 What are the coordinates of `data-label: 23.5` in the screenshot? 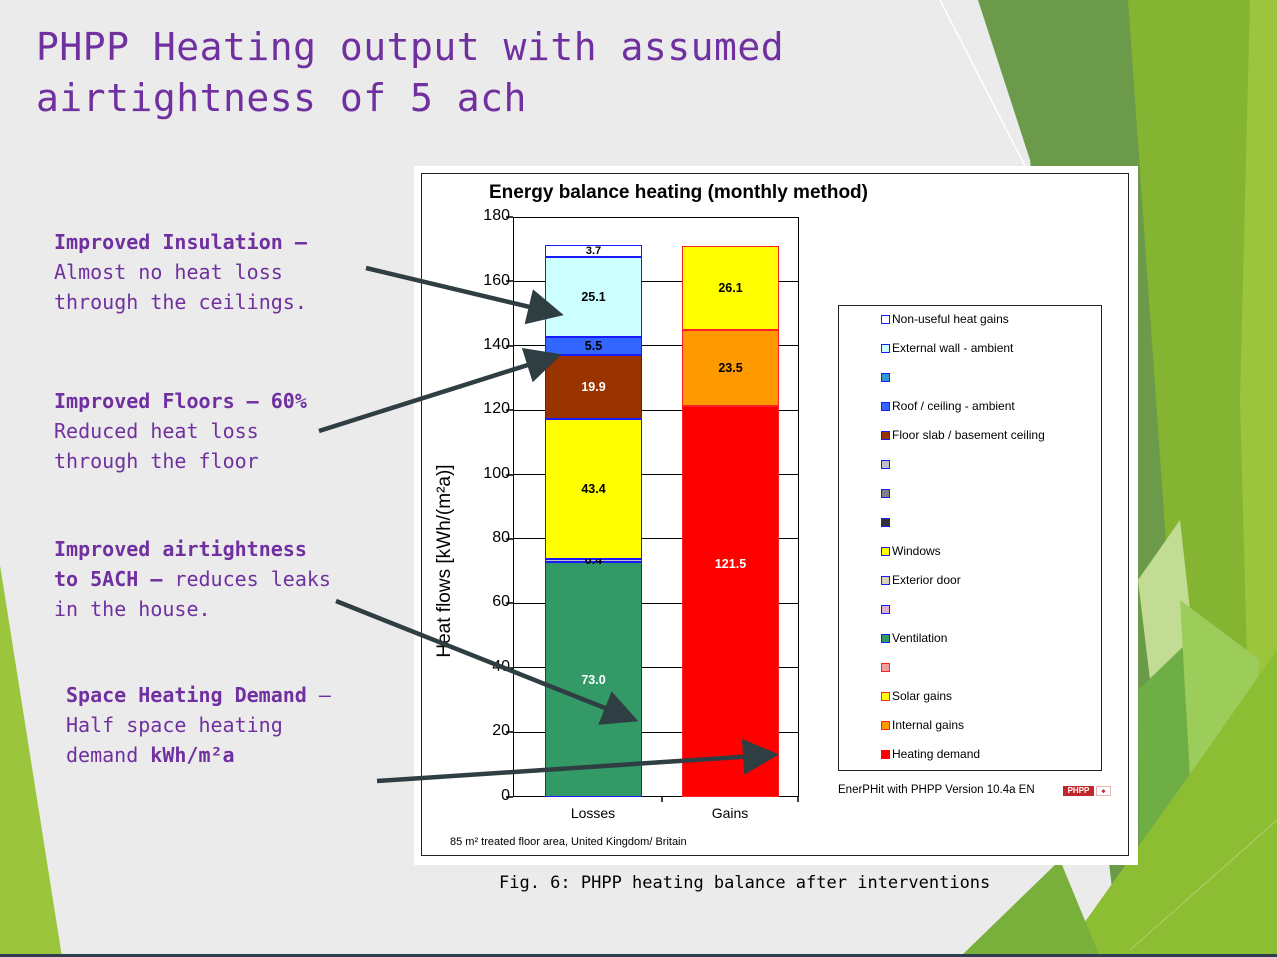 It's located at (730, 368).